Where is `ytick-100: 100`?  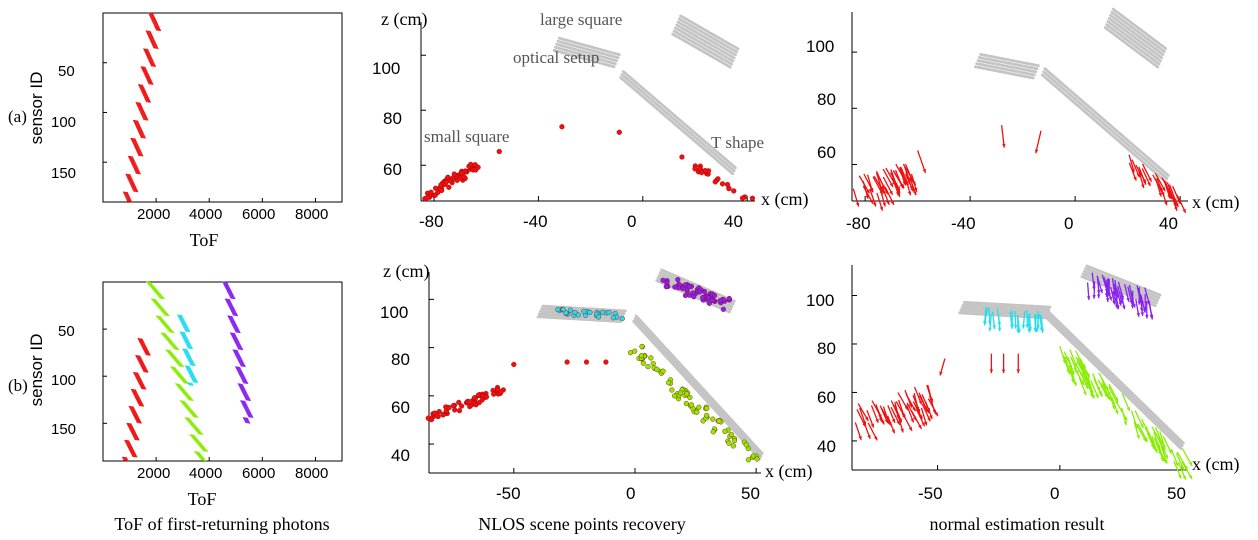
ytick-100: 100 is located at coordinates (394, 312).